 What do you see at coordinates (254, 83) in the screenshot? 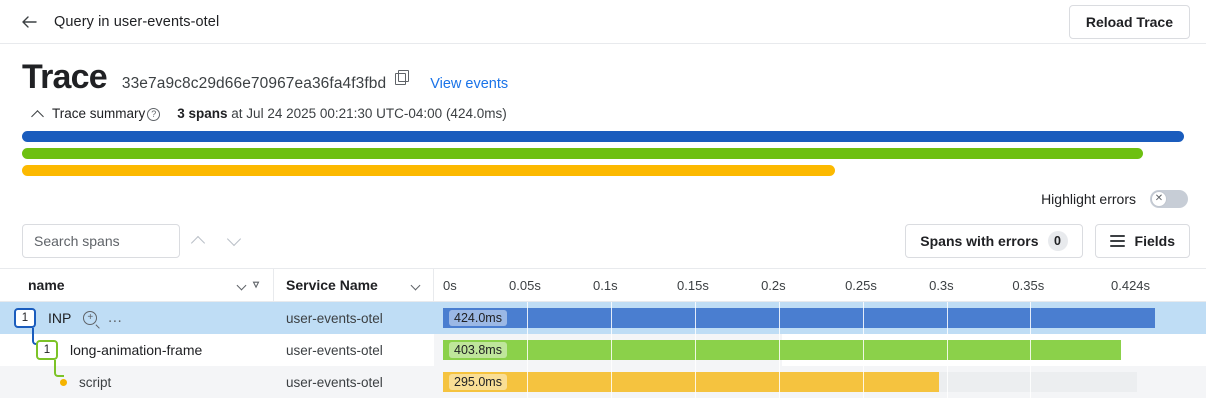
I see `trace-id: 33e7a9c8c29d66e70967ea36fa4f3fbd` at bounding box center [254, 83].